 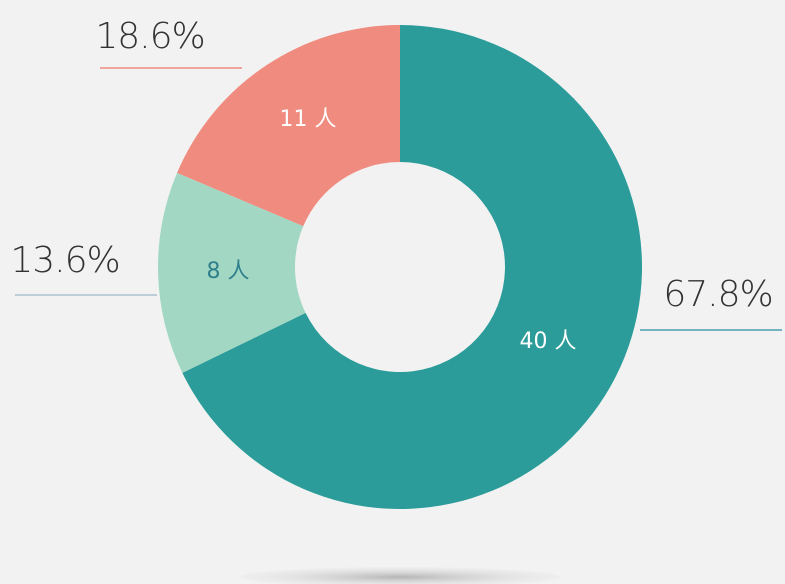 I want to click on segment-label: 11 人, so click(x=308, y=119).